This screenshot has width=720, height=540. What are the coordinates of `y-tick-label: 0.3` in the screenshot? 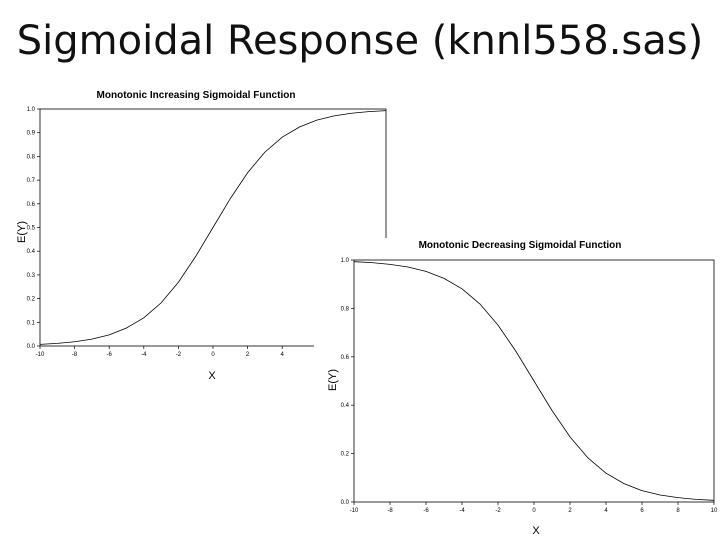 It's located at (31, 276).